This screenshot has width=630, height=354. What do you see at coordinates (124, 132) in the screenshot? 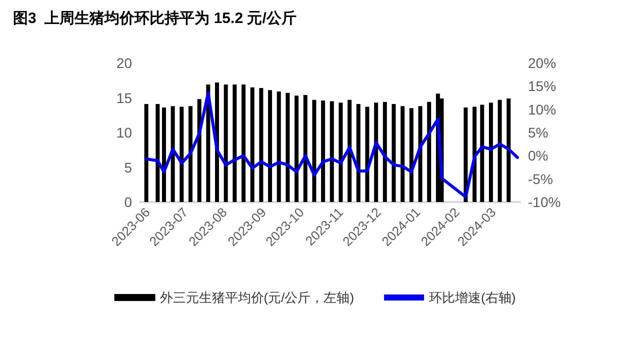
I see `y-tick-label: 10` at bounding box center [124, 132].